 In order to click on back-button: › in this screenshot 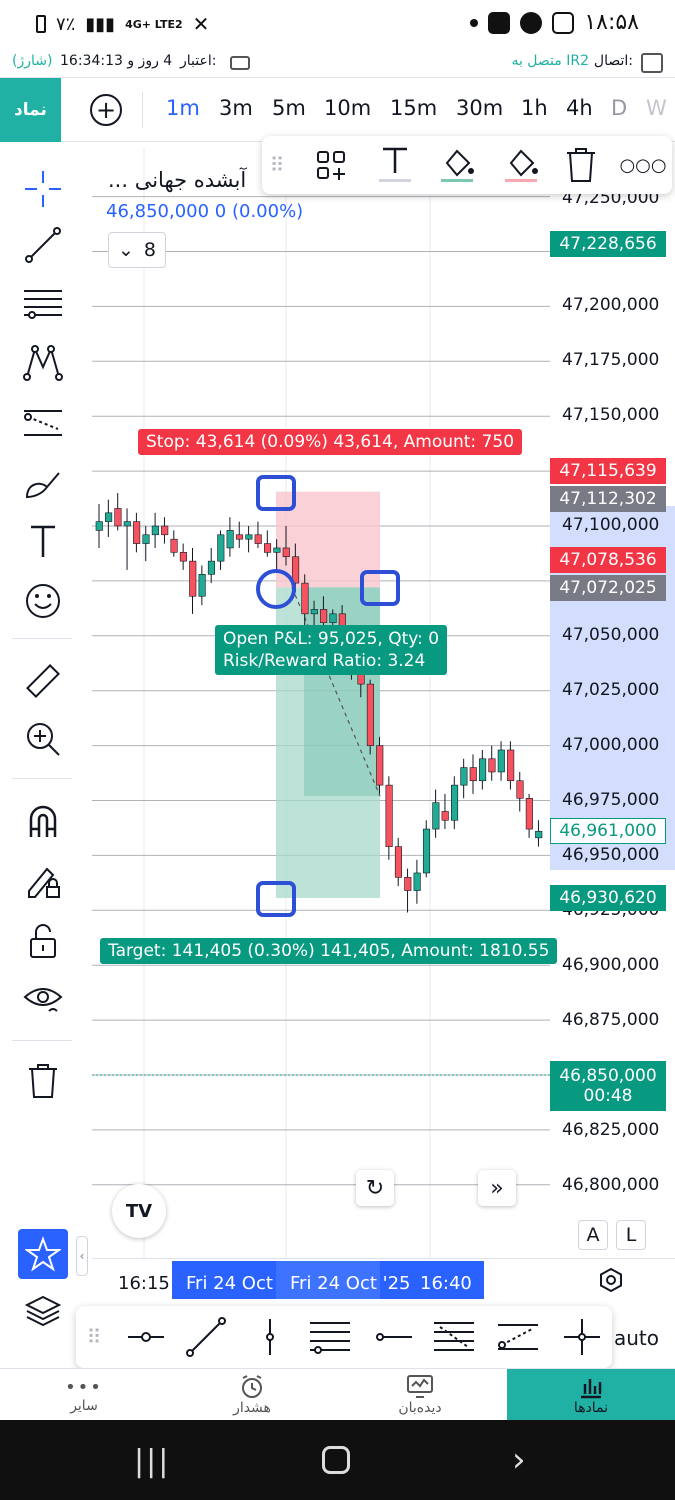, I will do `click(519, 1460)`.